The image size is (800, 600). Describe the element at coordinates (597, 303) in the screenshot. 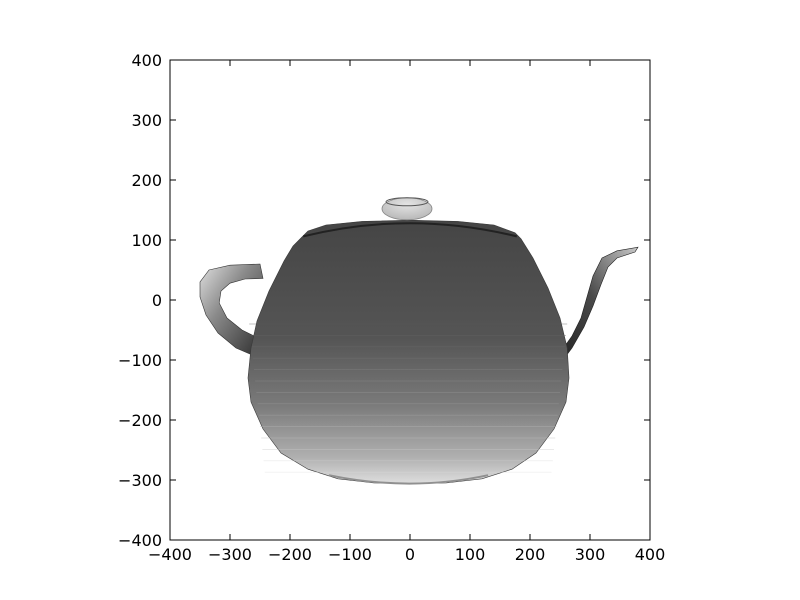

I see `teapot-spout` at that location.